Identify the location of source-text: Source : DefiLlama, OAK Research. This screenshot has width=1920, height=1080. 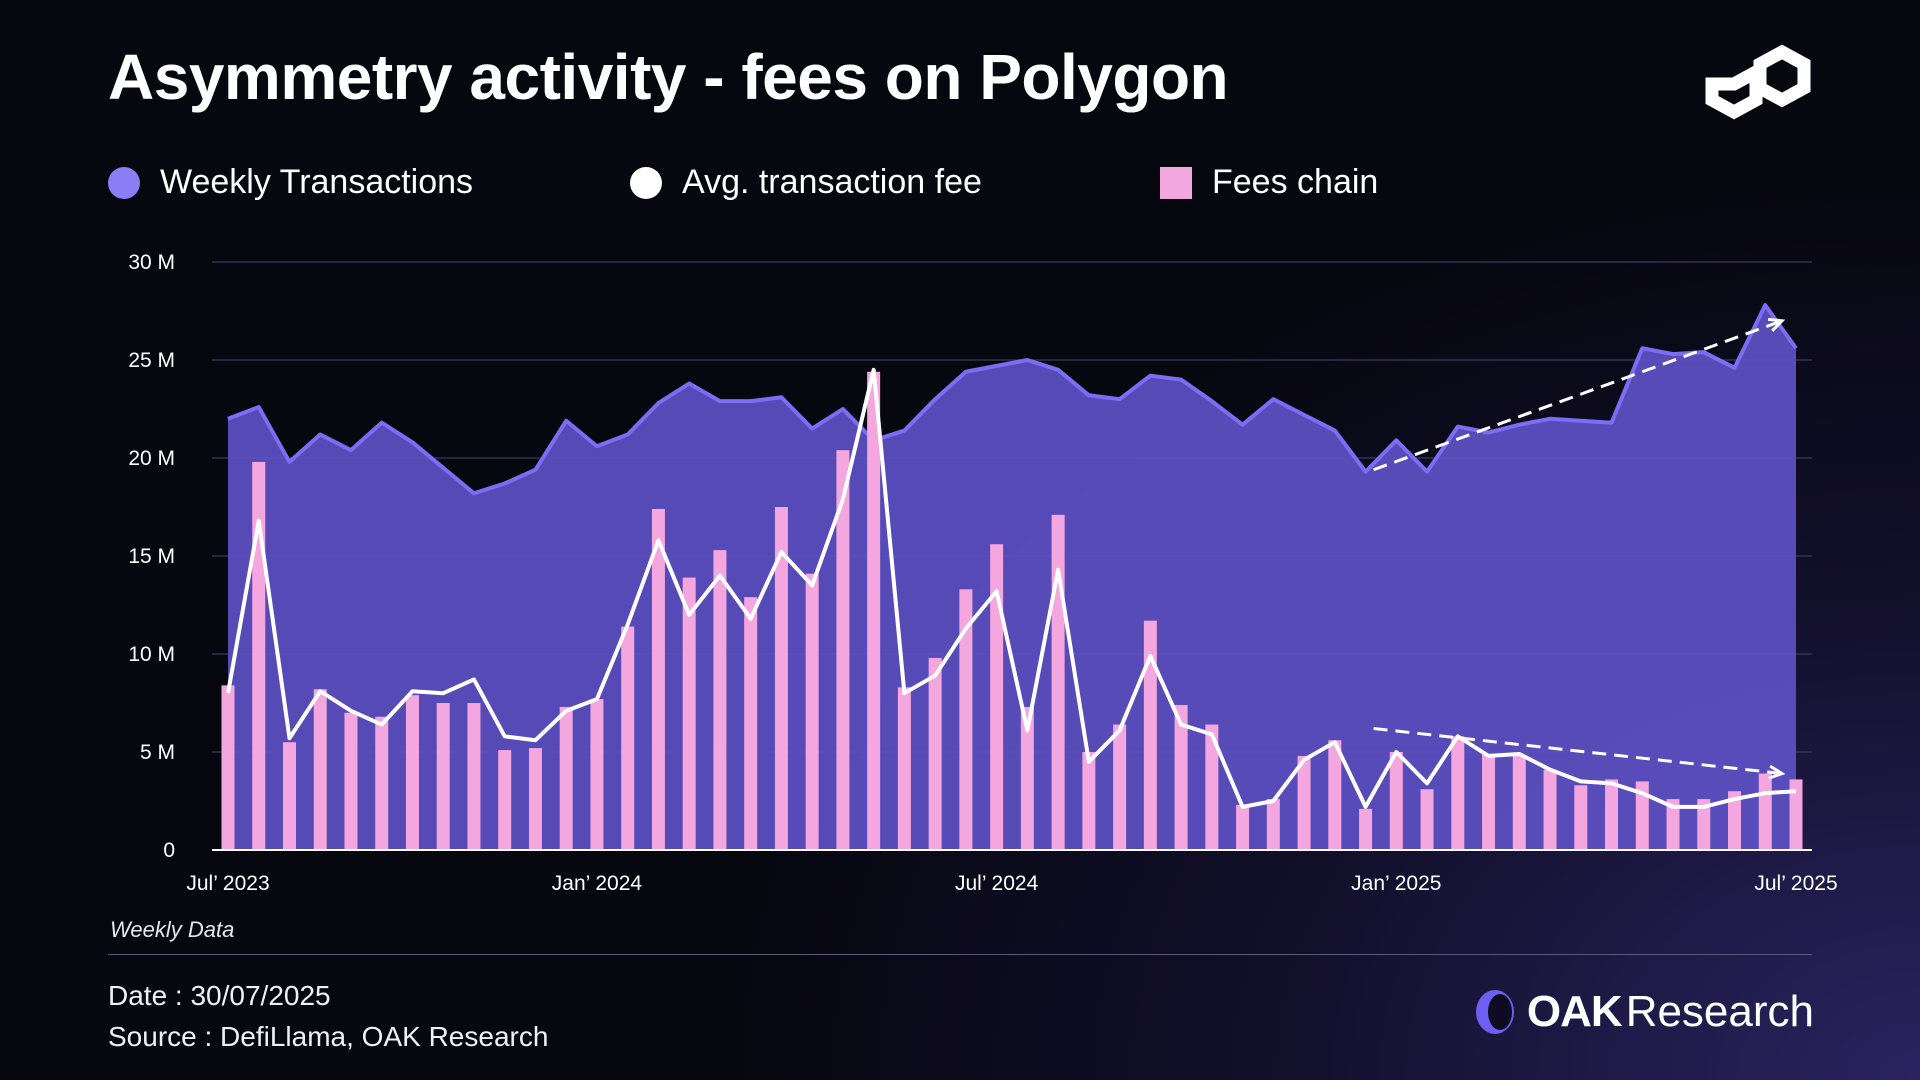
(328, 1036).